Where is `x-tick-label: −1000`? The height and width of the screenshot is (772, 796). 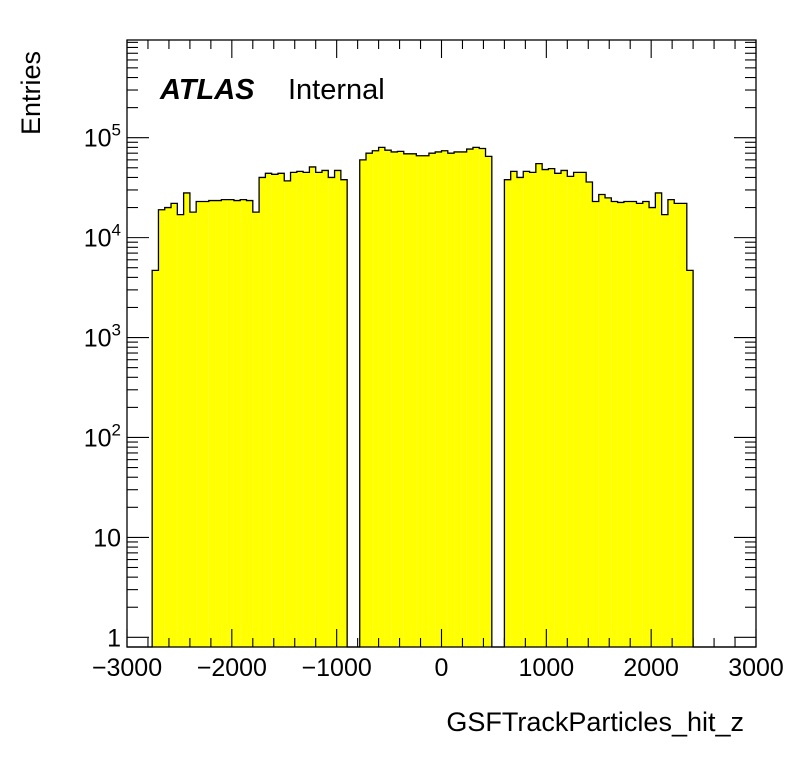
x-tick-label: −1000 is located at coordinates (337, 668).